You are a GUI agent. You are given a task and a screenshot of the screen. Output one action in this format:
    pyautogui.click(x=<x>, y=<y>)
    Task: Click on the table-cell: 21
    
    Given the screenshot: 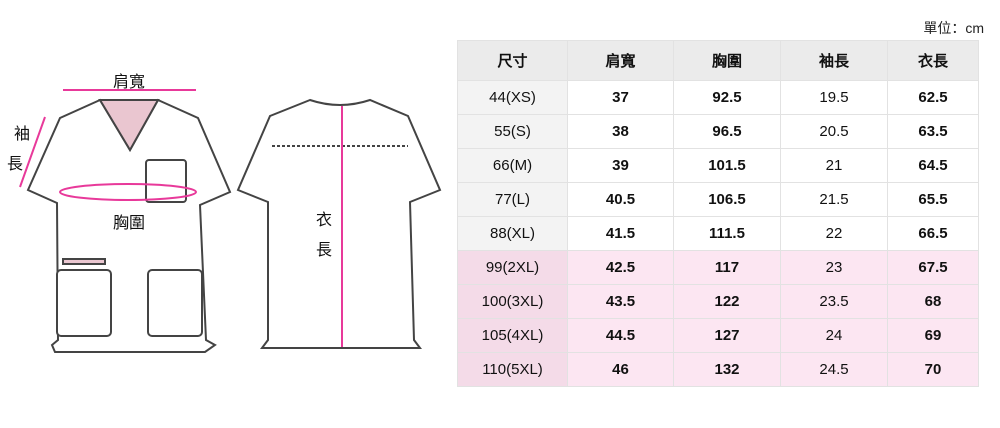 What is the action you would take?
    pyautogui.click(x=834, y=165)
    